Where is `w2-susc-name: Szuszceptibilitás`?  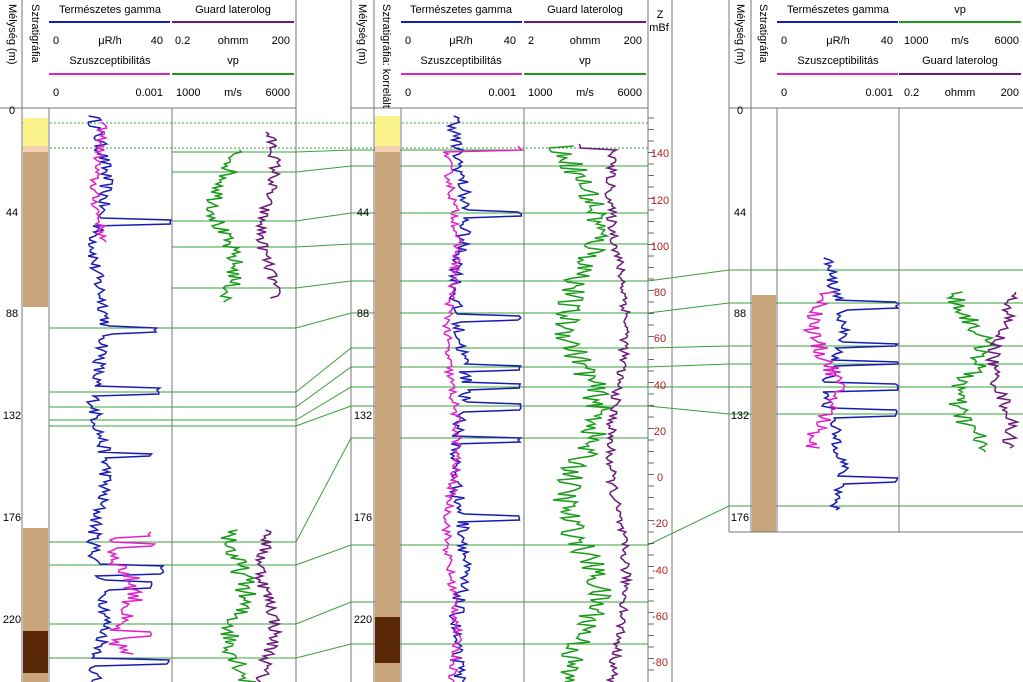 w2-susc-name: Szuszceptibilitás is located at coordinates (461, 61).